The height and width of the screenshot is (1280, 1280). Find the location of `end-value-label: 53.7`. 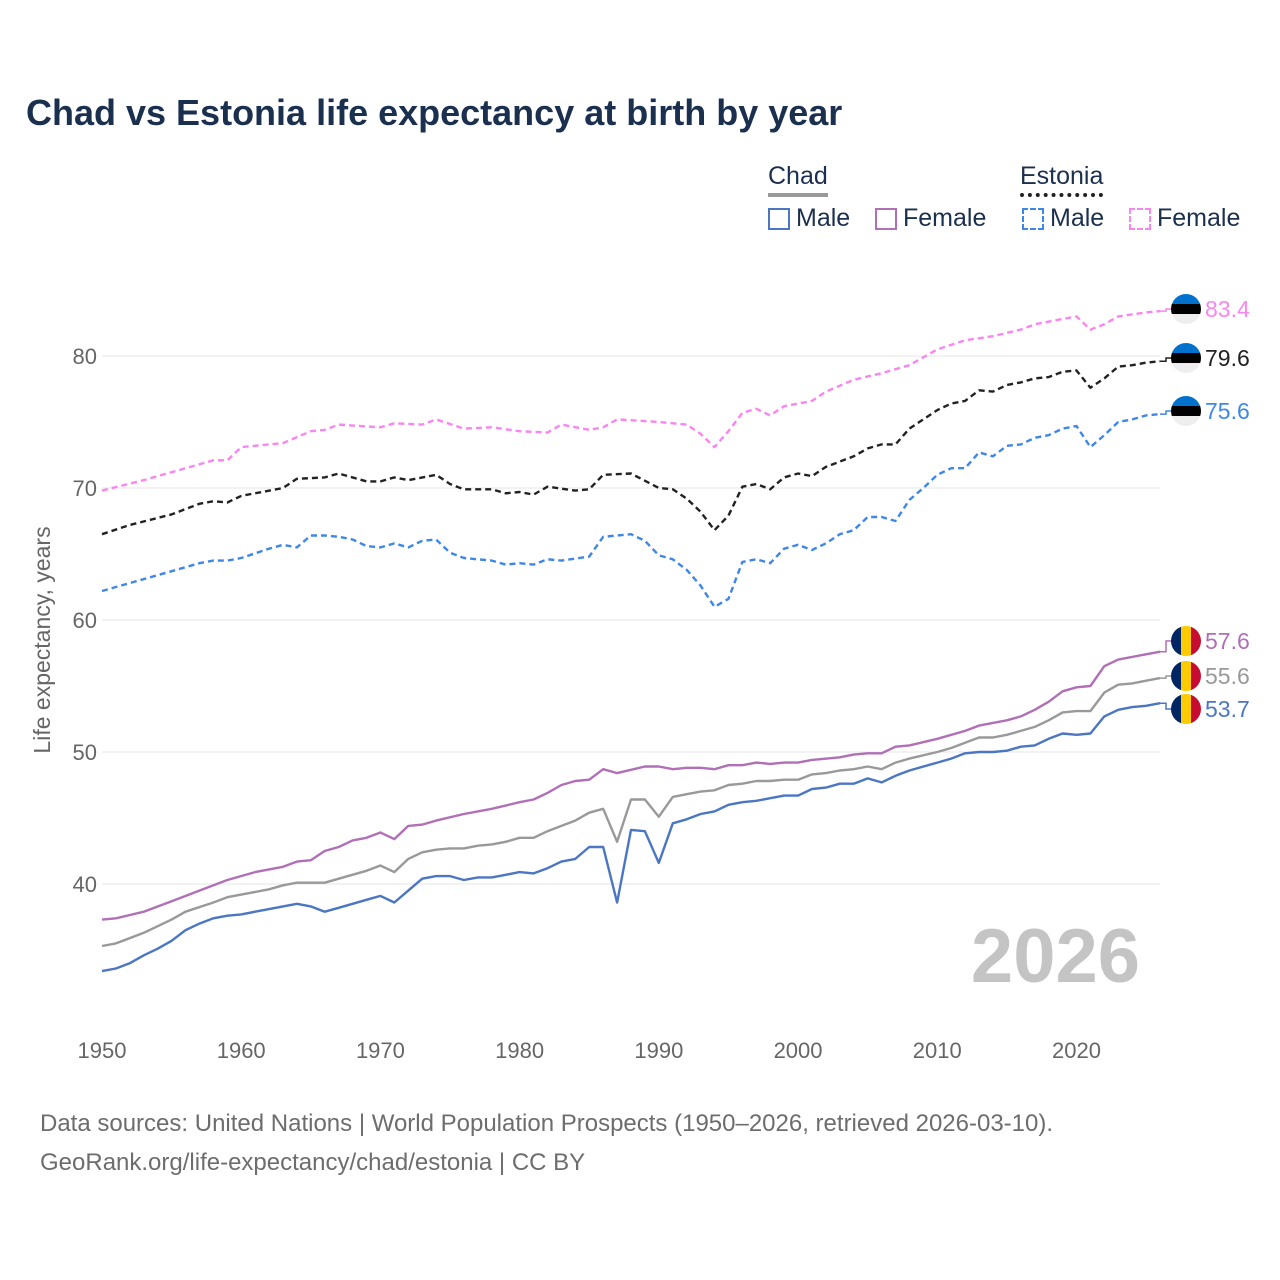

end-value-label: 53.7 is located at coordinates (1227, 709).